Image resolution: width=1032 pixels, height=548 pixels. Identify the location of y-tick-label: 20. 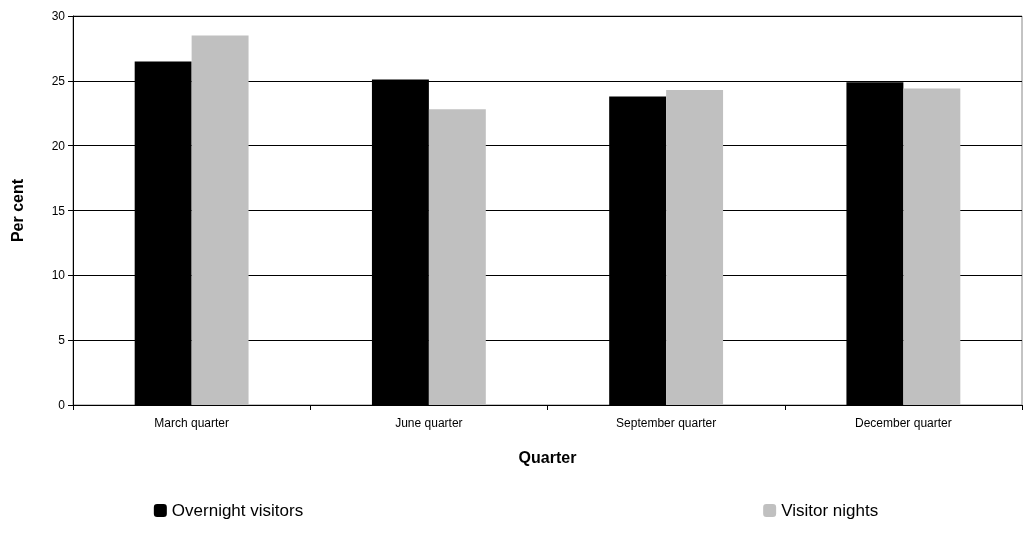
(58, 145).